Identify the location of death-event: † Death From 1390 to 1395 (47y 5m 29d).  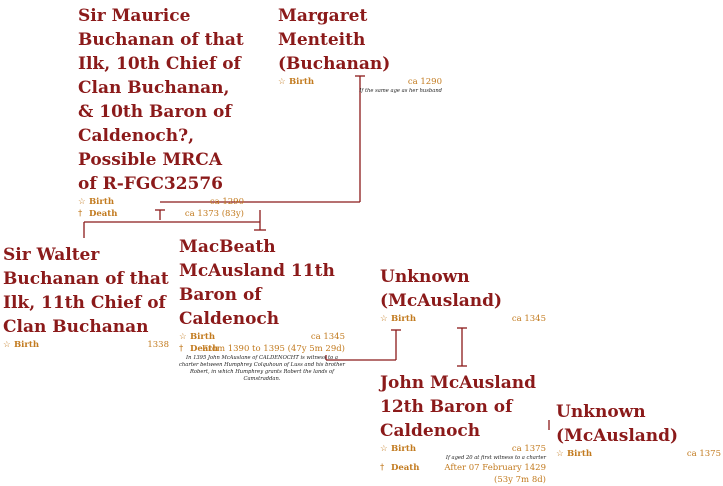
(262, 349).